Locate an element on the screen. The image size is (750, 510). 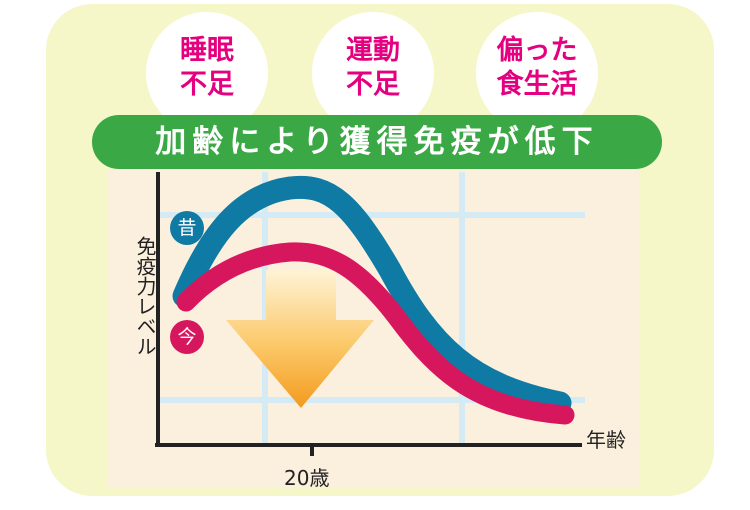
y-axis-label: 免疫力レベル is located at coordinates (145, 296).